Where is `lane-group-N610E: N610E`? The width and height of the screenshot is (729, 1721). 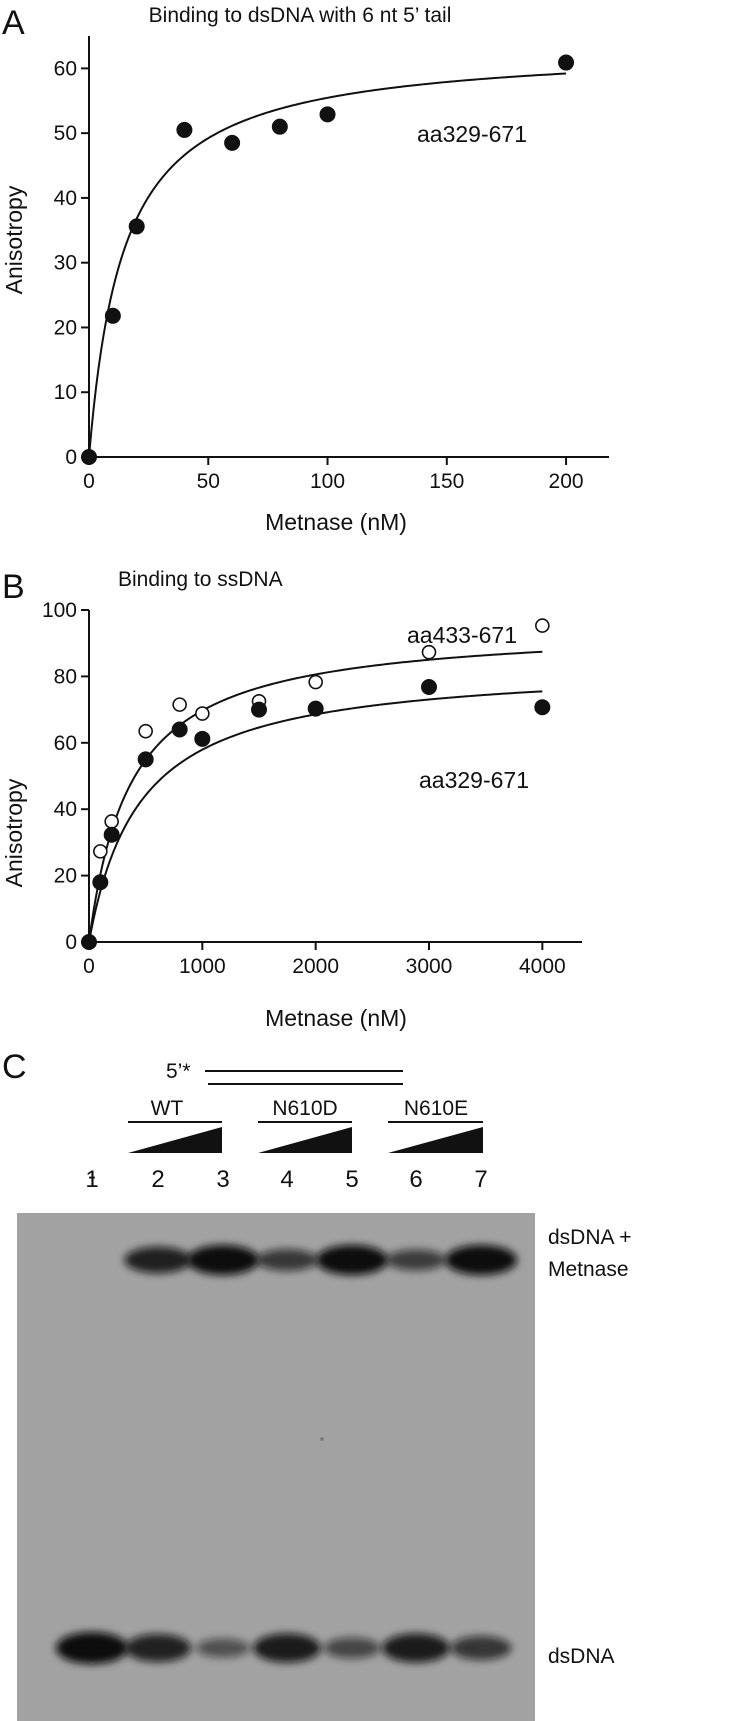
lane-group-N610E: N610E is located at coordinates (435, 1125).